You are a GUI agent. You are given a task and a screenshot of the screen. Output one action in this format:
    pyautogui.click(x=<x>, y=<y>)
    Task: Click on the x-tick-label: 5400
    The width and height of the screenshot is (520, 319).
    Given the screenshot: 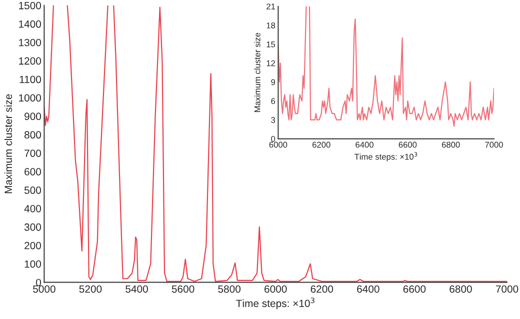 What is the action you would take?
    pyautogui.click(x=137, y=289)
    